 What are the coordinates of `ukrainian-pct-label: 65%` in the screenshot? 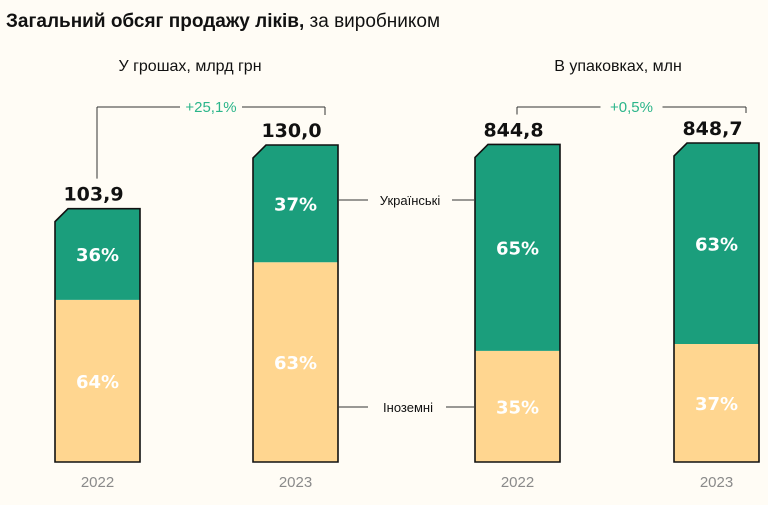 It's located at (517, 249).